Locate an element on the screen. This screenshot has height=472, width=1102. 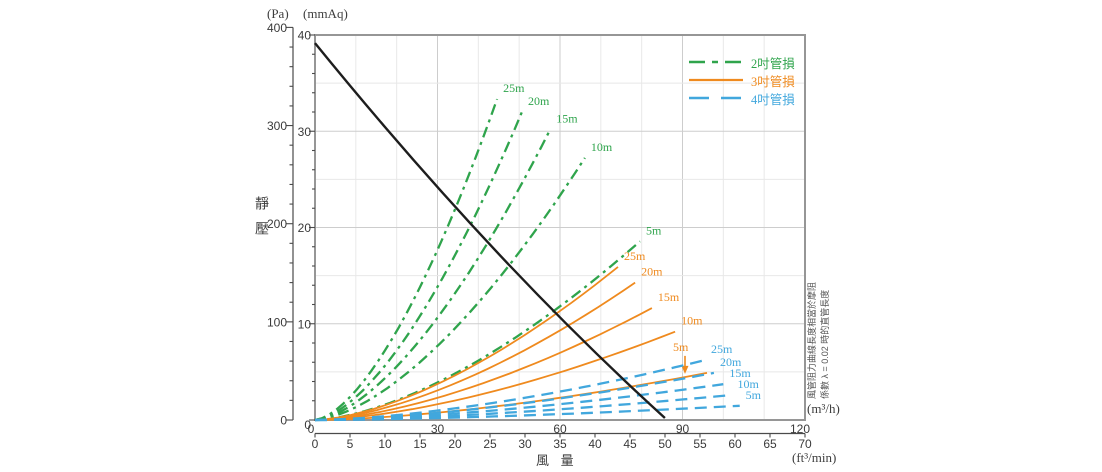
duct-resistance-note: 風管阻力曲線長度相當於摩阻 係數 λ = 0.02 時的直管長度 is located at coordinates (819, 340).